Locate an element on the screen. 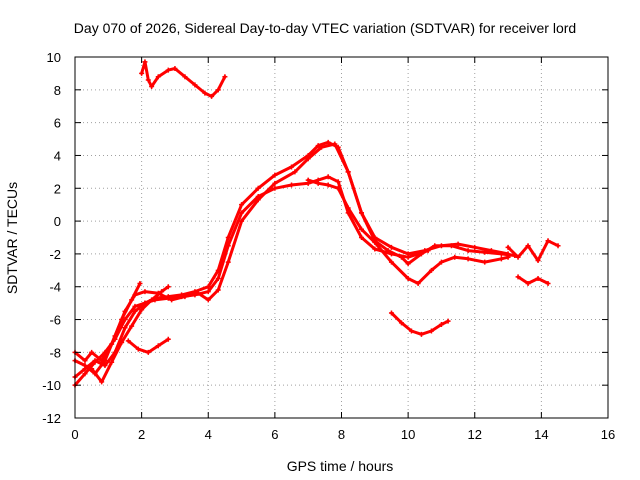 Image resolution: width=640 pixels, height=480 pixels. x-tick-label: 10 is located at coordinates (408, 434).